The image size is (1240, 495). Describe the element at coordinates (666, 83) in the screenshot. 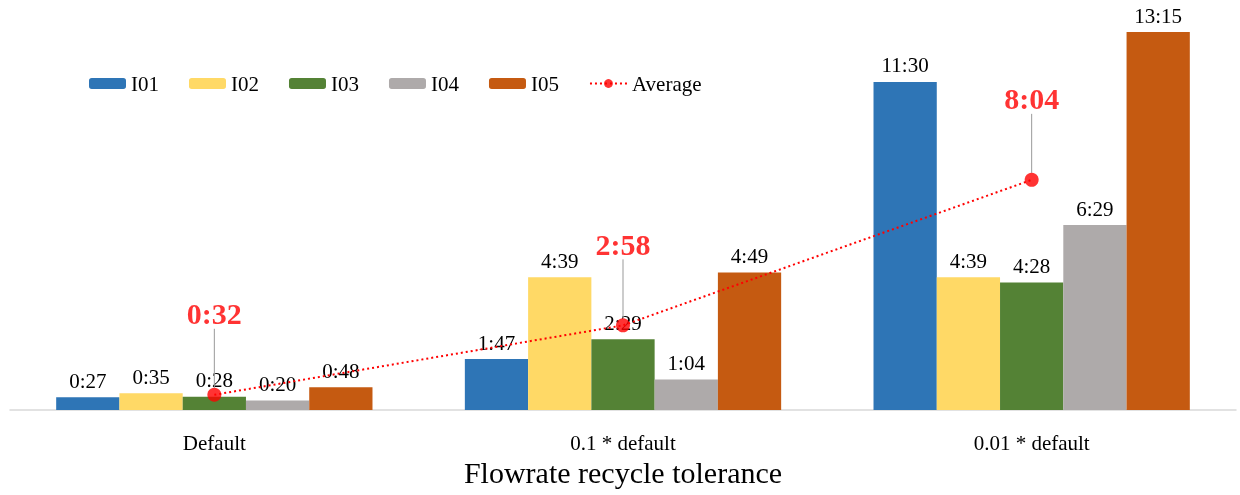

I see `legend-label: Average` at that location.